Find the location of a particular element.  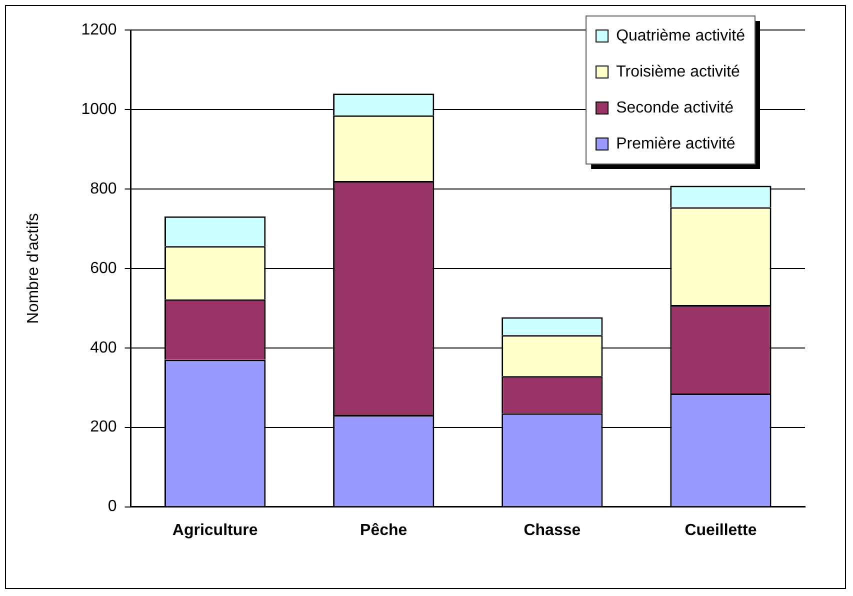

y-tick-label: 0 is located at coordinates (112, 507).